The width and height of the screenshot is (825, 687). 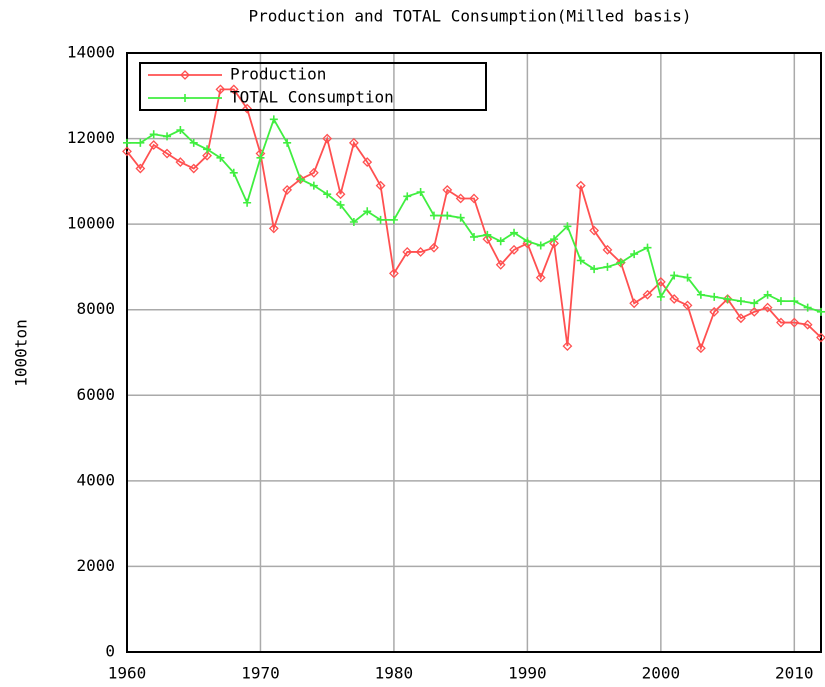 What do you see at coordinates (127, 673) in the screenshot?
I see `x-tick-label: 1960` at bounding box center [127, 673].